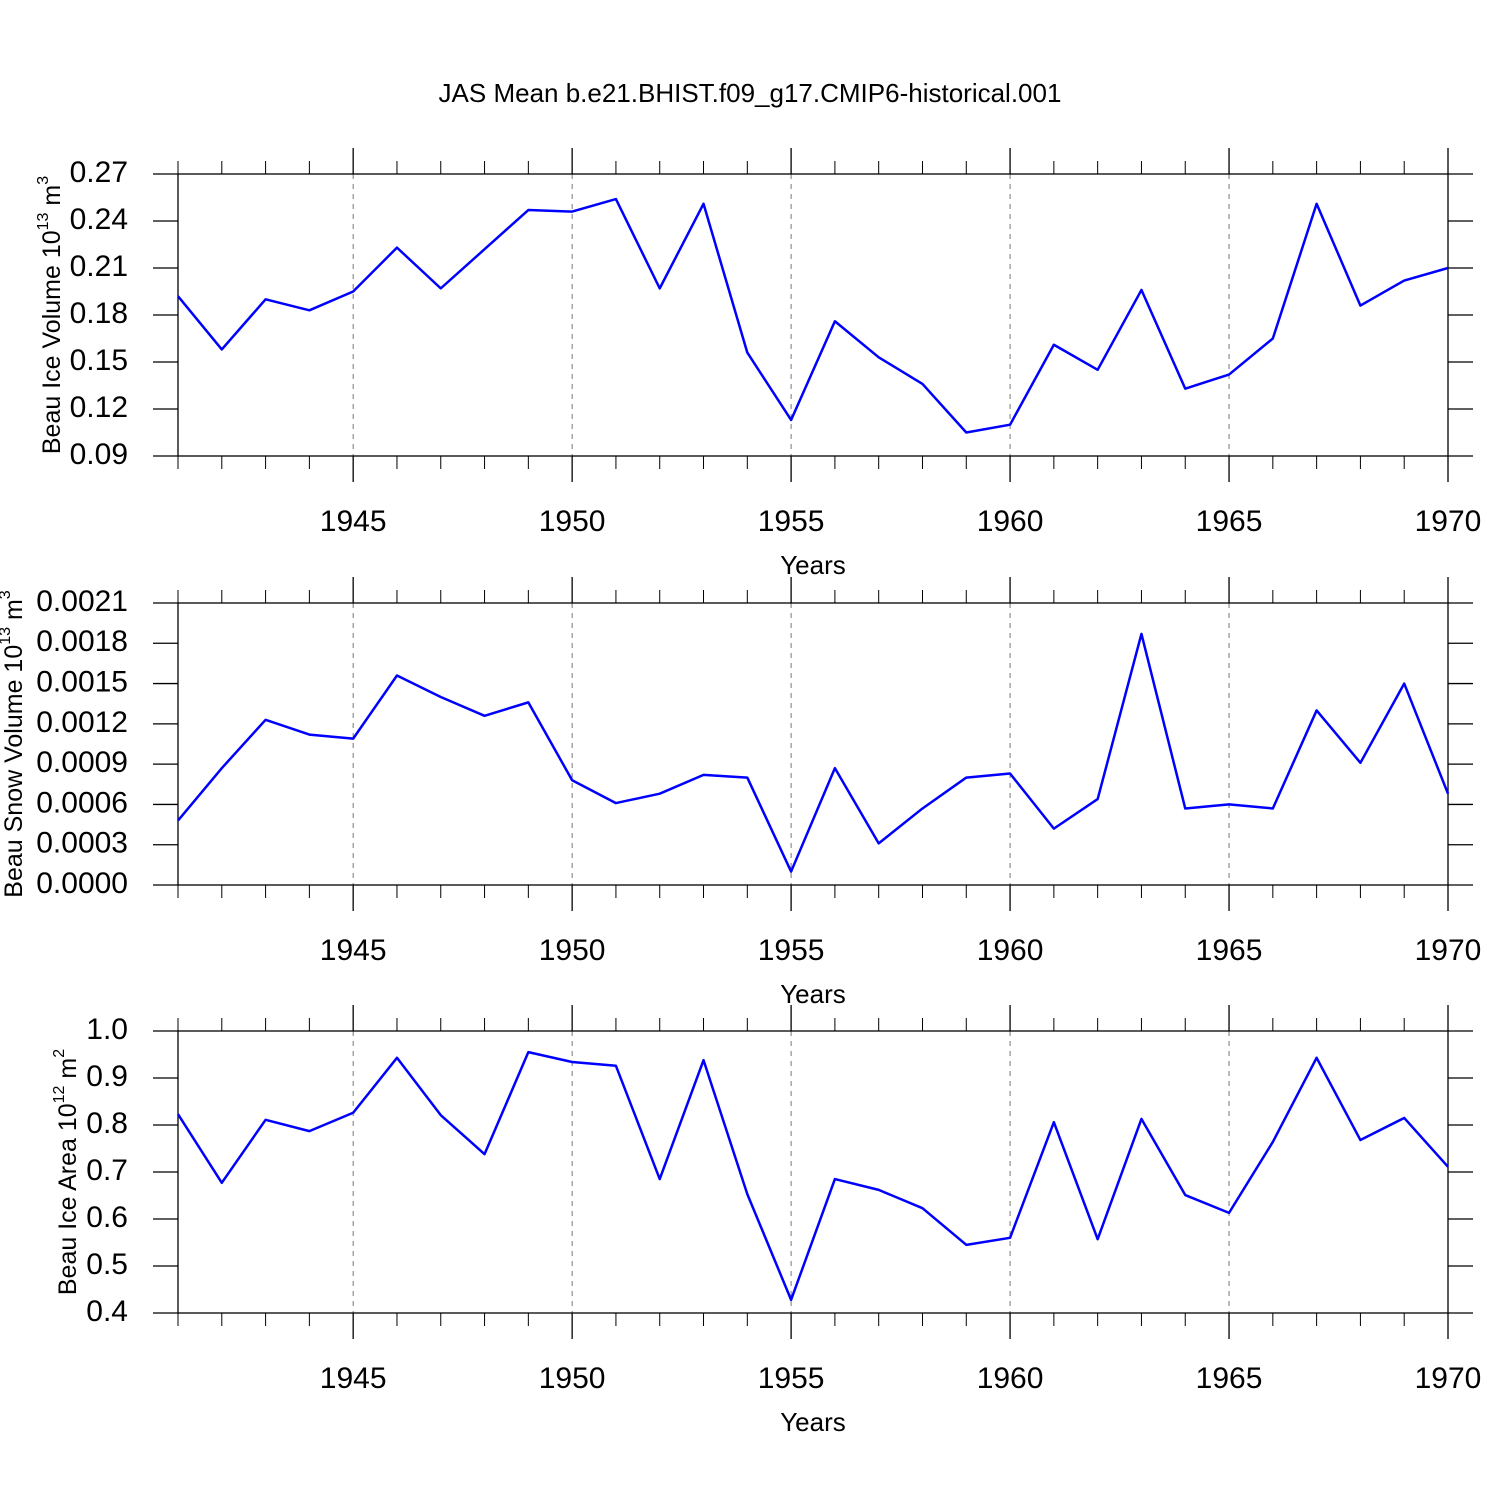 The width and height of the screenshot is (1500, 1500). Describe the element at coordinates (99, 266) in the screenshot. I see `y-tick-label: 0.21` at that location.